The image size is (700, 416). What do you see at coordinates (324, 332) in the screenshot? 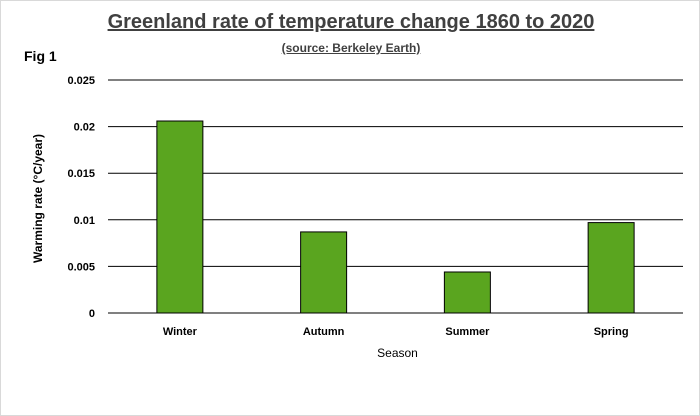
I see `x-tick-label: Autumn` at bounding box center [324, 332].